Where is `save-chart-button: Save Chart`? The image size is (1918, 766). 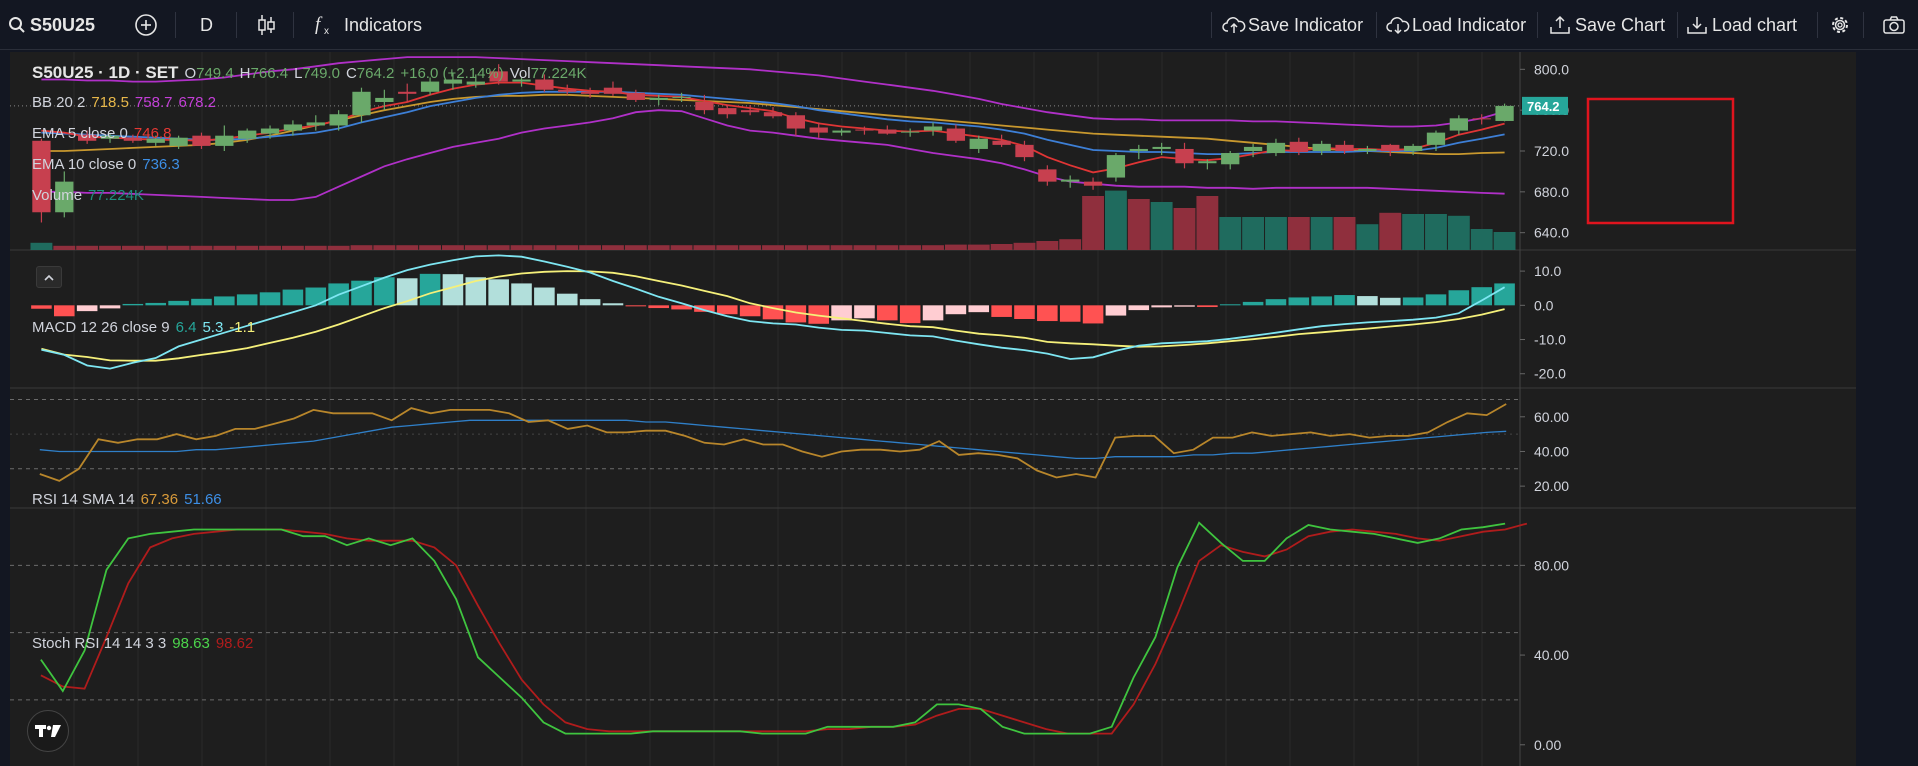
save-chart-button: Save Chart is located at coordinates (1607, 25).